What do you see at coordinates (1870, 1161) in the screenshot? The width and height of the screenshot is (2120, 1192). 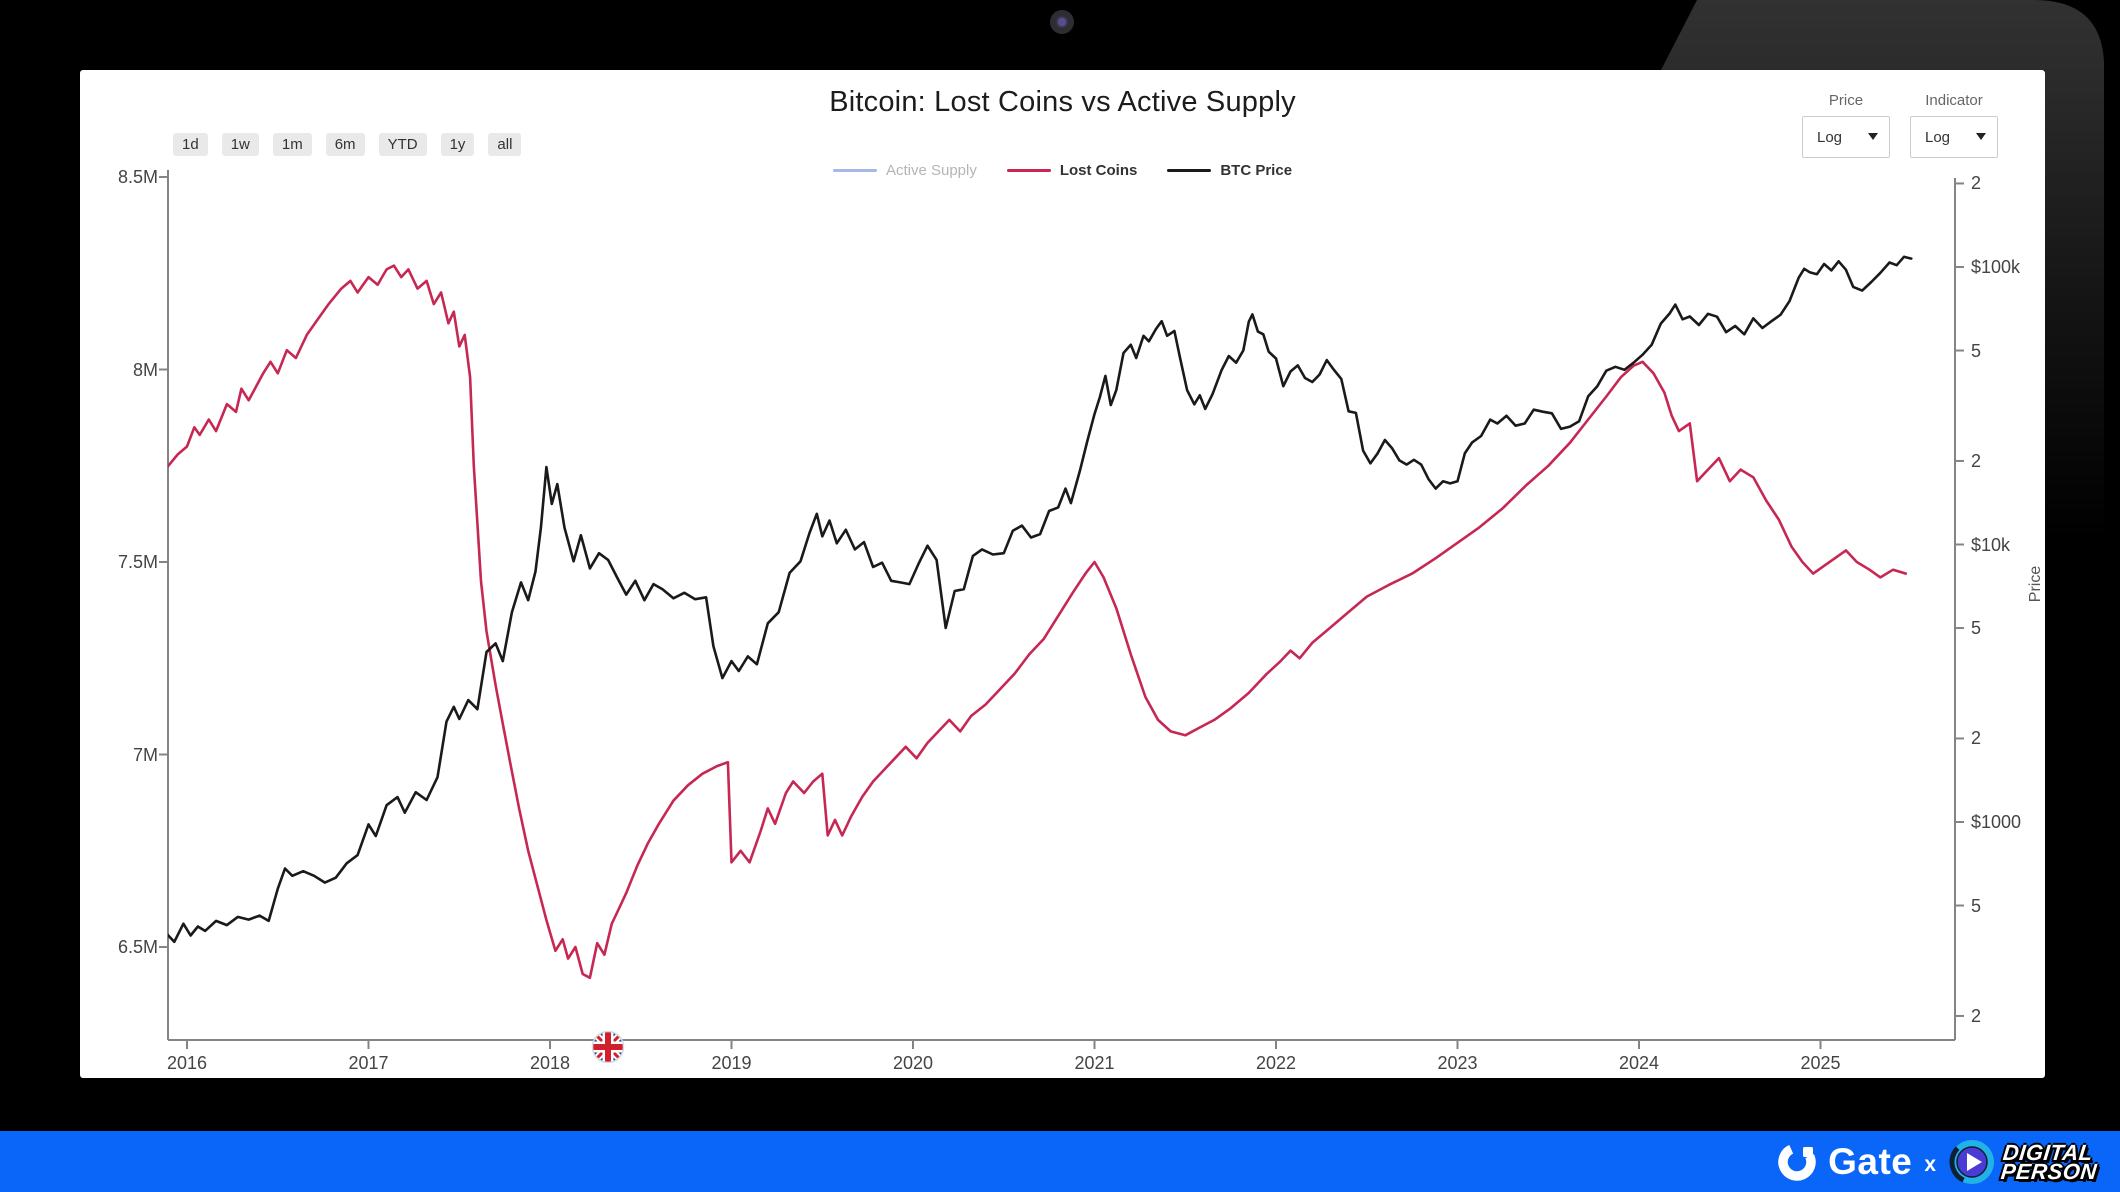 I see `gate-logo-text: Gate` at bounding box center [1870, 1161].